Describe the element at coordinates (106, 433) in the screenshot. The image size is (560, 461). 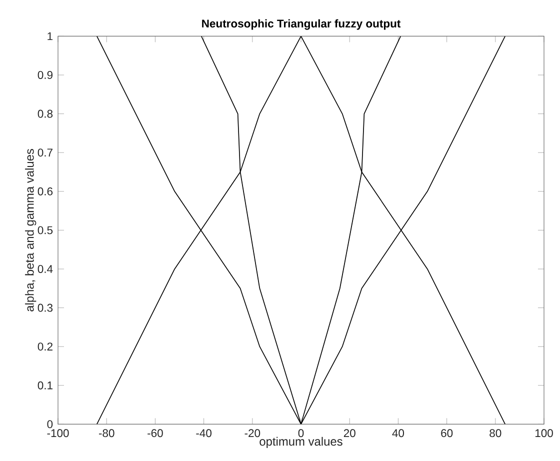
I see `x-tick-label: -80` at that location.